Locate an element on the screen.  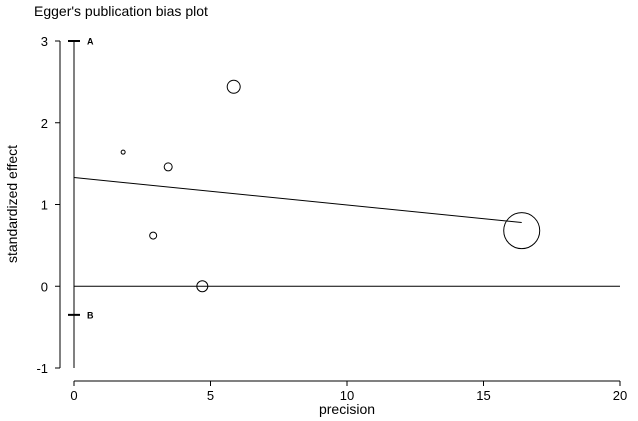
x-tick-label: 15 is located at coordinates (483, 395).